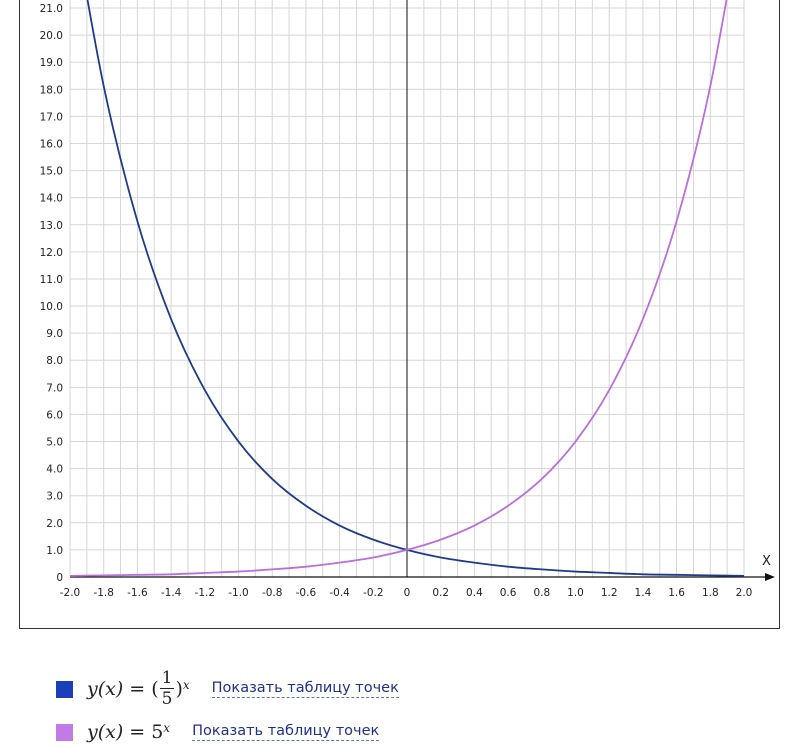  What do you see at coordinates (272, 593) in the screenshot?
I see `x-tick-label: -0.8` at bounding box center [272, 593].